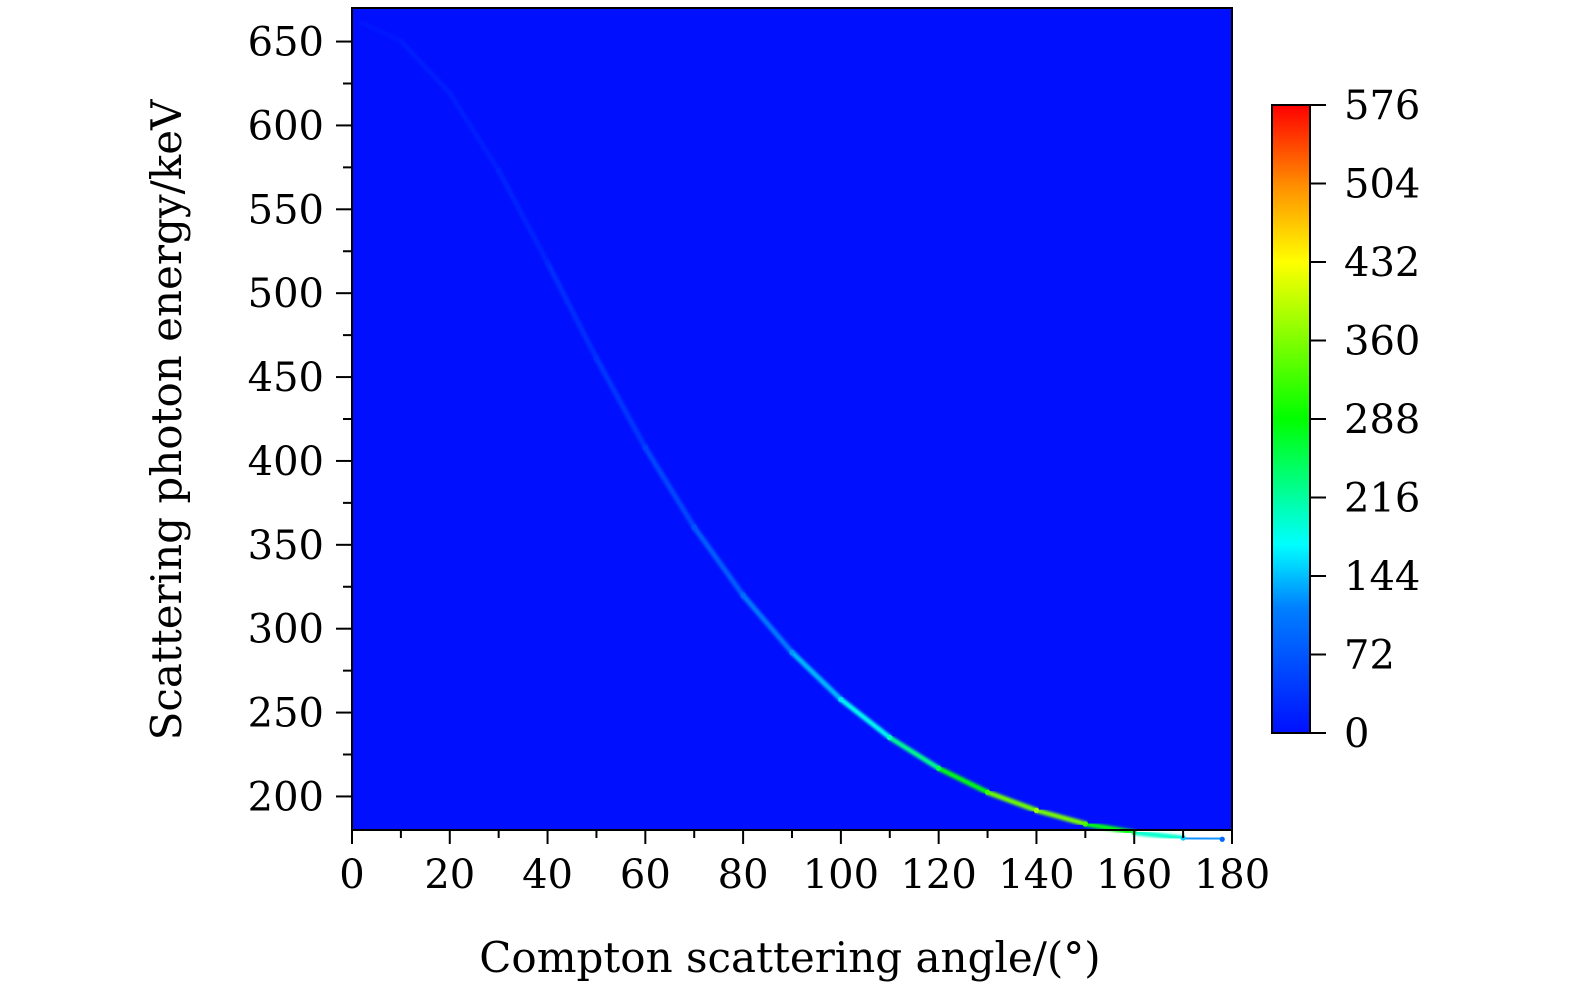  What do you see at coordinates (1382, 106) in the screenshot?
I see `colorbar-tick-label: 576` at bounding box center [1382, 106].